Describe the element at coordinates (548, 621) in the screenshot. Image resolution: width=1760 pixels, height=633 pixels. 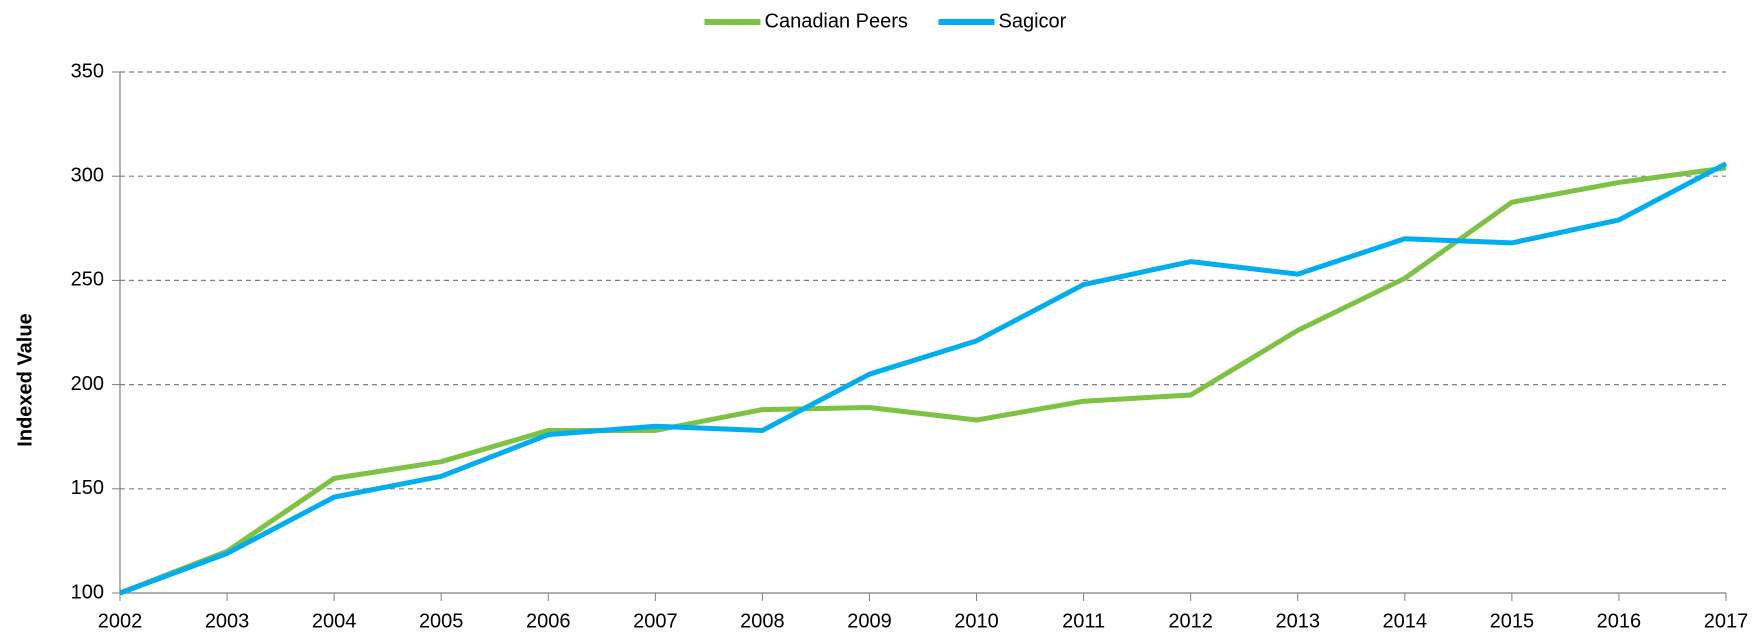
I see `x-tick-label: 2006` at that location.